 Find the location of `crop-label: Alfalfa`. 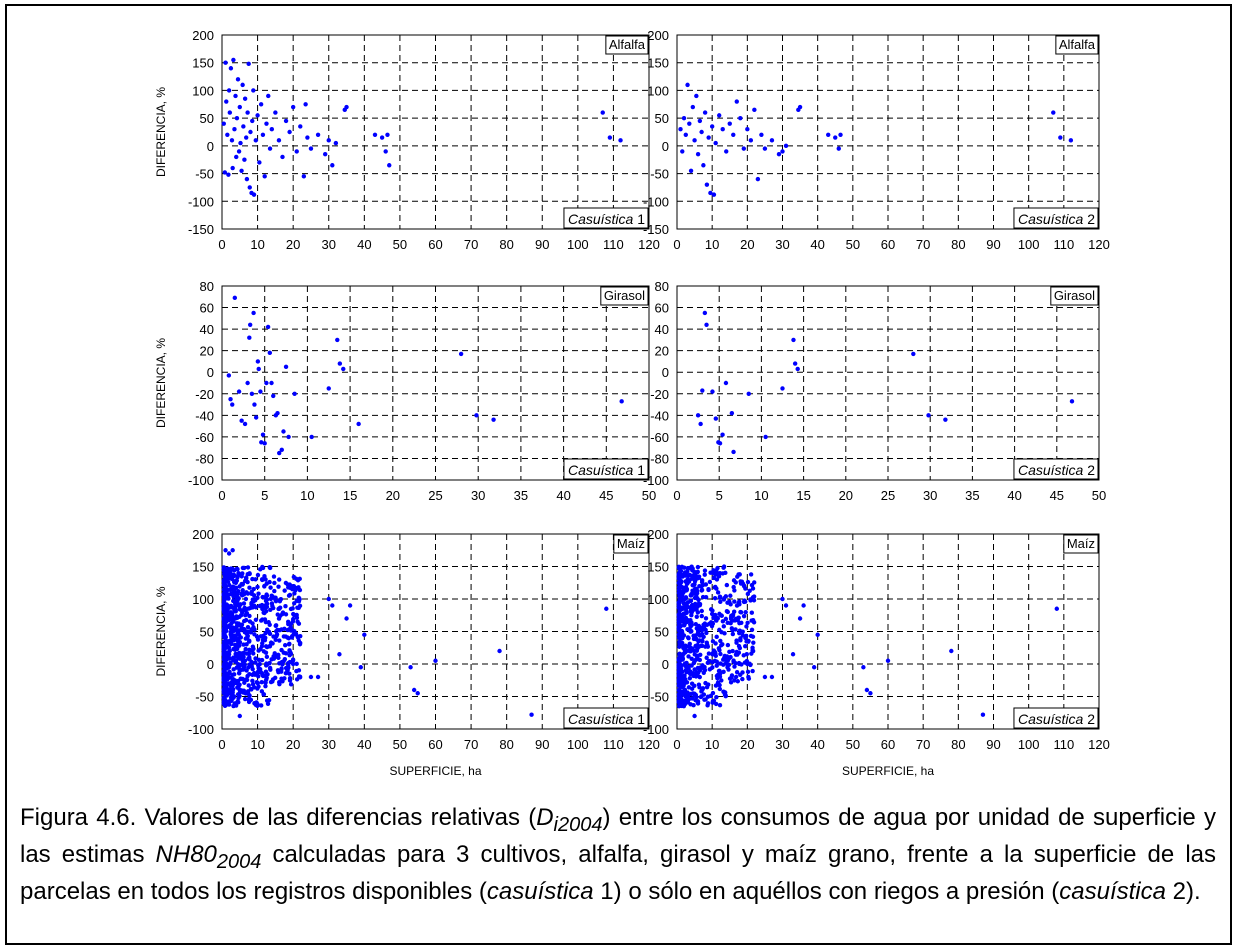

crop-label: Alfalfa is located at coordinates (627, 44).